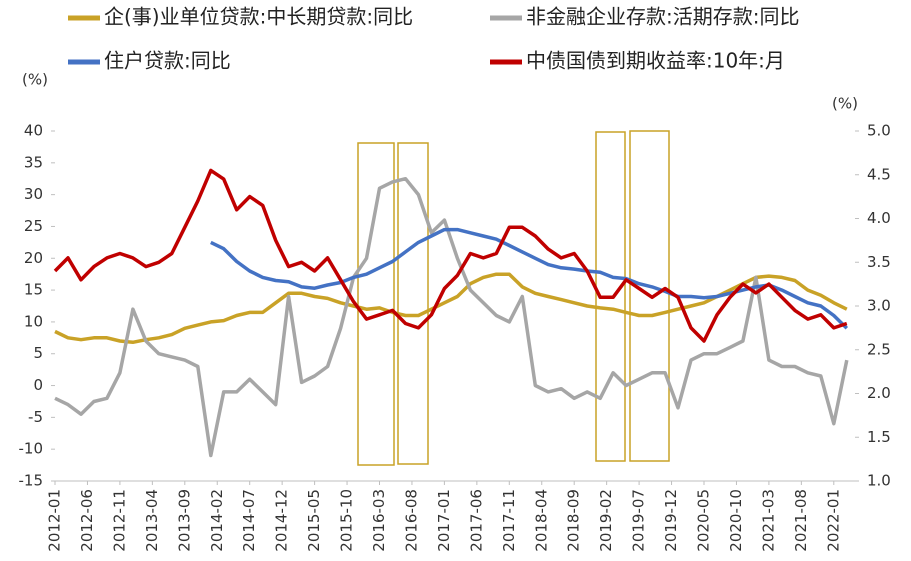  I want to click on y-tick-label: -10, so click(31, 449).